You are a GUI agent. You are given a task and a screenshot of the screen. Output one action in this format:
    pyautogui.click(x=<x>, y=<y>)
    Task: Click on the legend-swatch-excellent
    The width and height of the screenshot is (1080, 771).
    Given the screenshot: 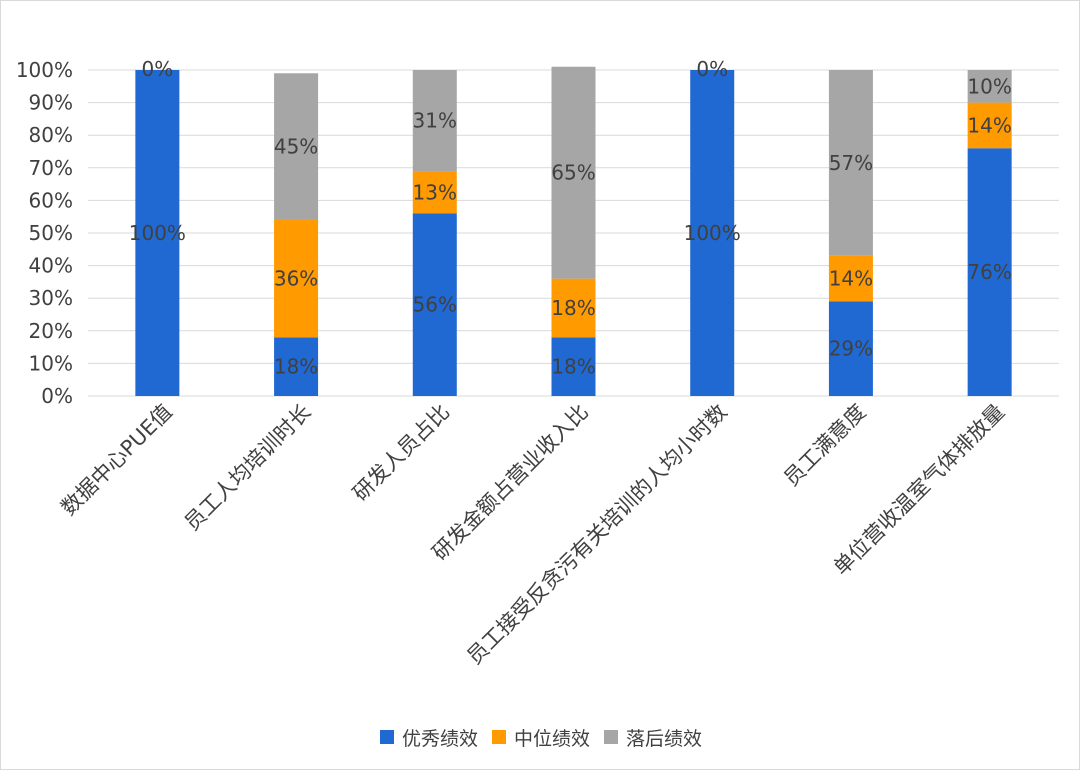 What is the action you would take?
    pyautogui.click(x=386, y=737)
    